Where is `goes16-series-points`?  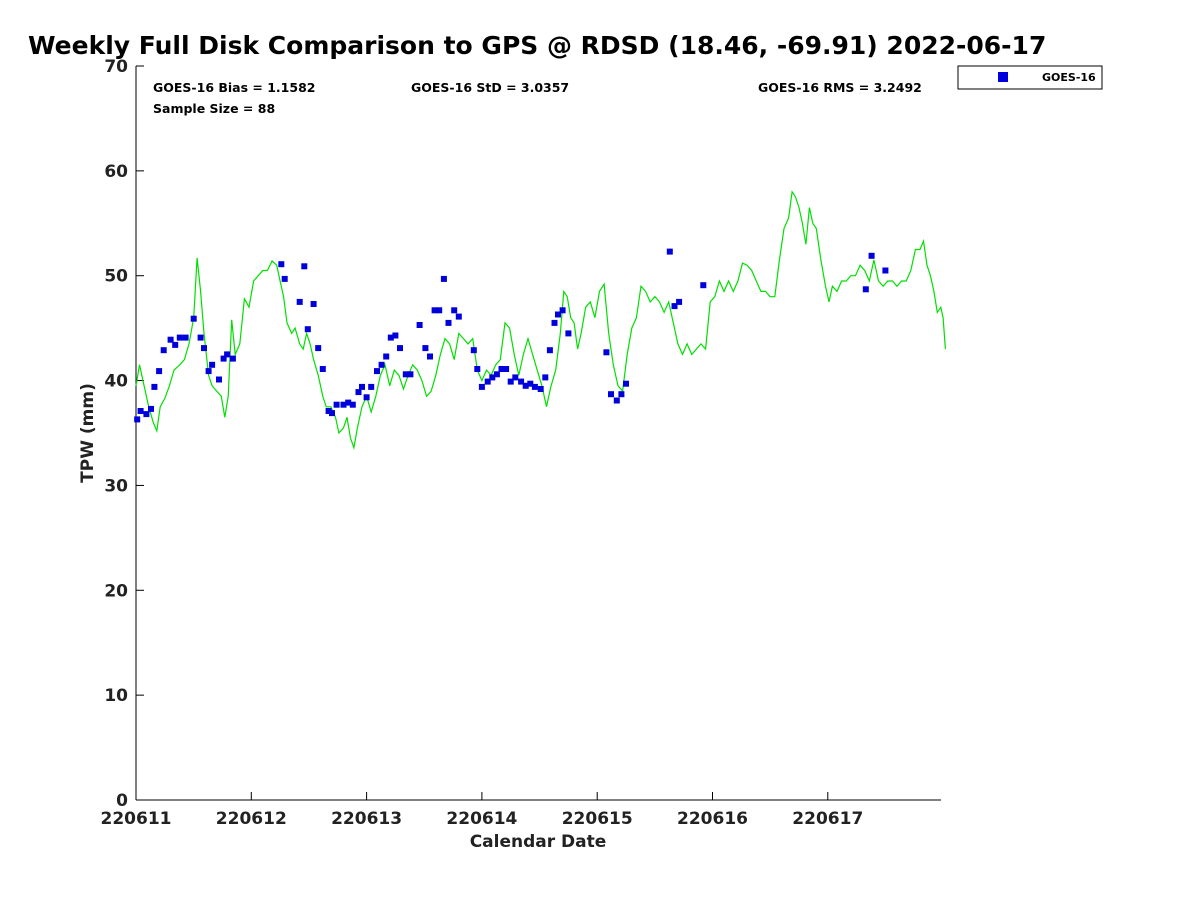 goes16-series-points is located at coordinates (511, 335).